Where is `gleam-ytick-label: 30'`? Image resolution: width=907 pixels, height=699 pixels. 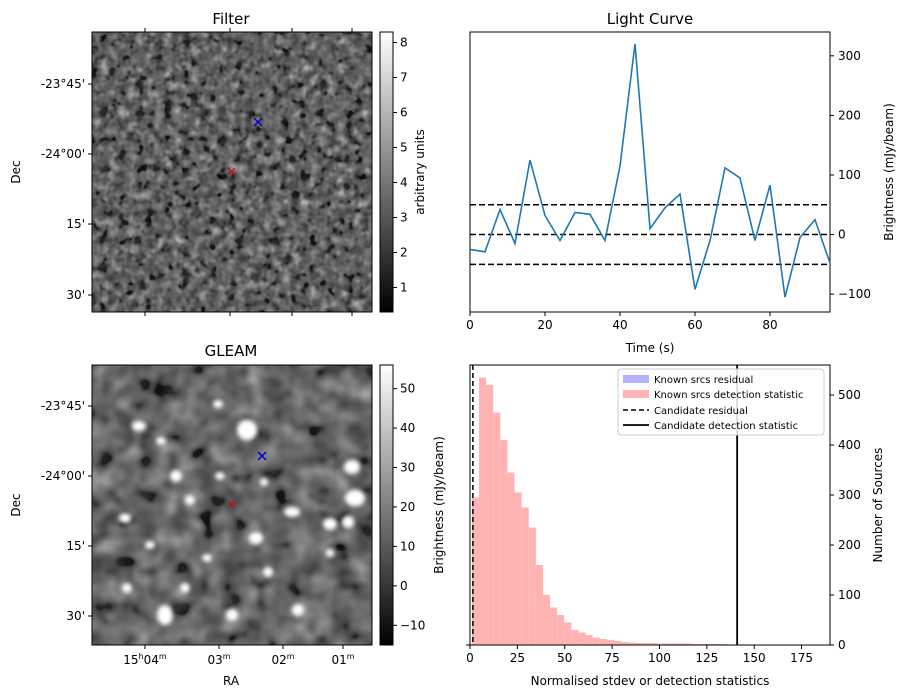 gleam-ytick-label: 30' is located at coordinates (75, 616).